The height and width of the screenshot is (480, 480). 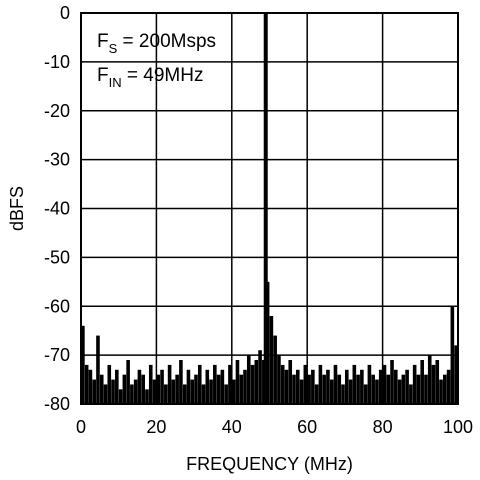 What do you see at coordinates (65, 13) in the screenshot?
I see `y-tick-label: 0` at bounding box center [65, 13].